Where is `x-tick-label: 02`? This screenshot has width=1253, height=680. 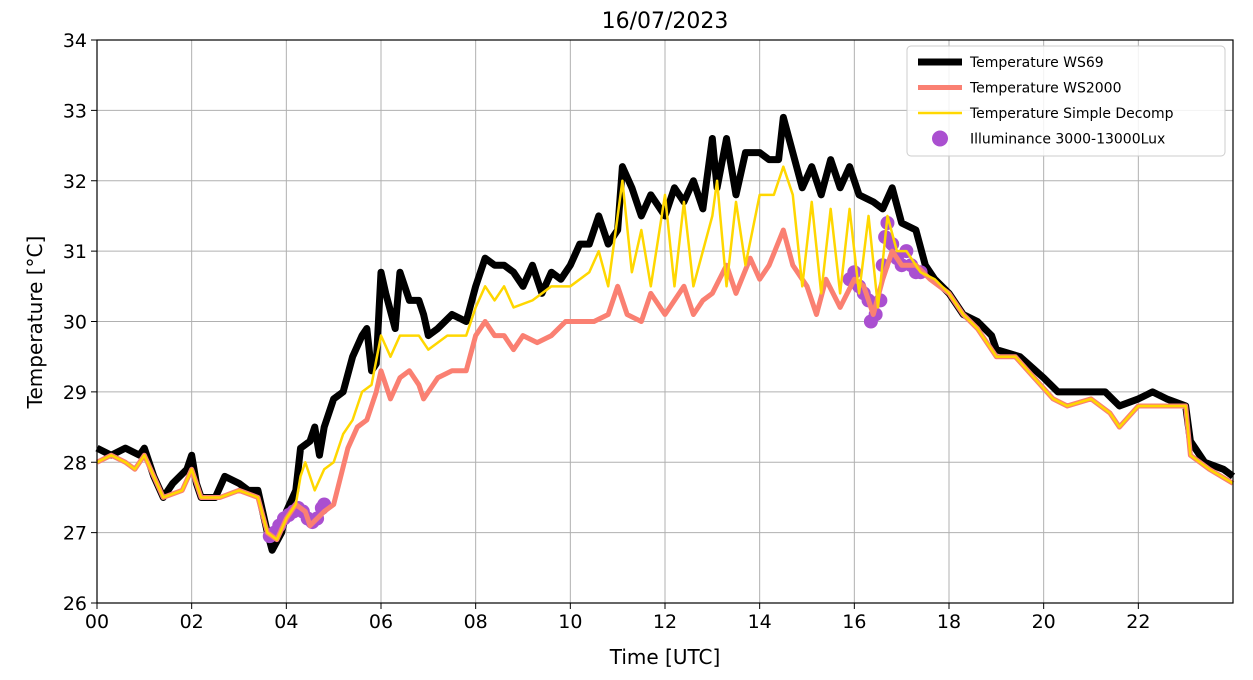 x-tick-label: 02 is located at coordinates (192, 622).